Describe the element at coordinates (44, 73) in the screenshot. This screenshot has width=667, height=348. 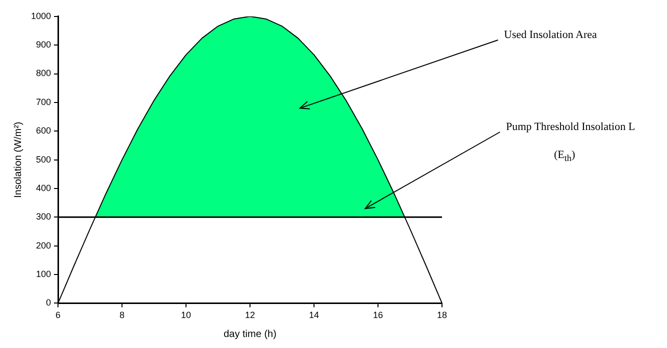
I see `y-tick-label: 800` at that location.